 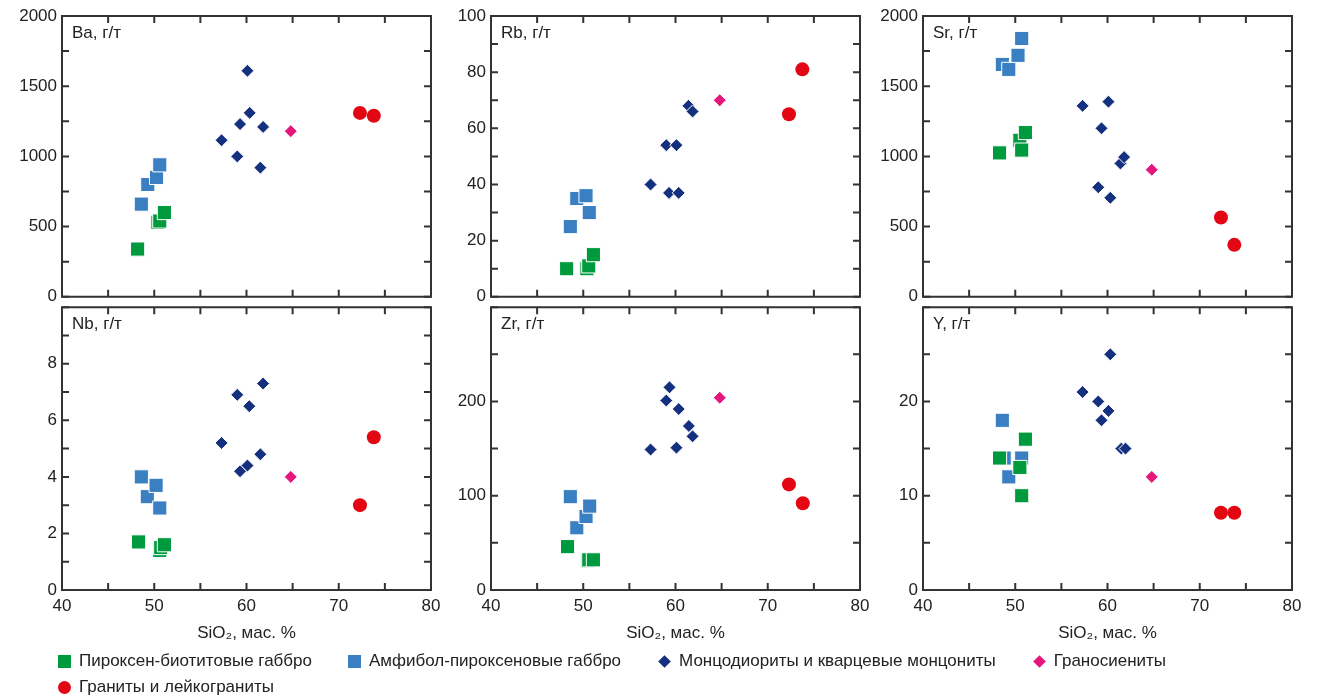 I want to click on y-tick-label: 2, so click(x=52, y=533).